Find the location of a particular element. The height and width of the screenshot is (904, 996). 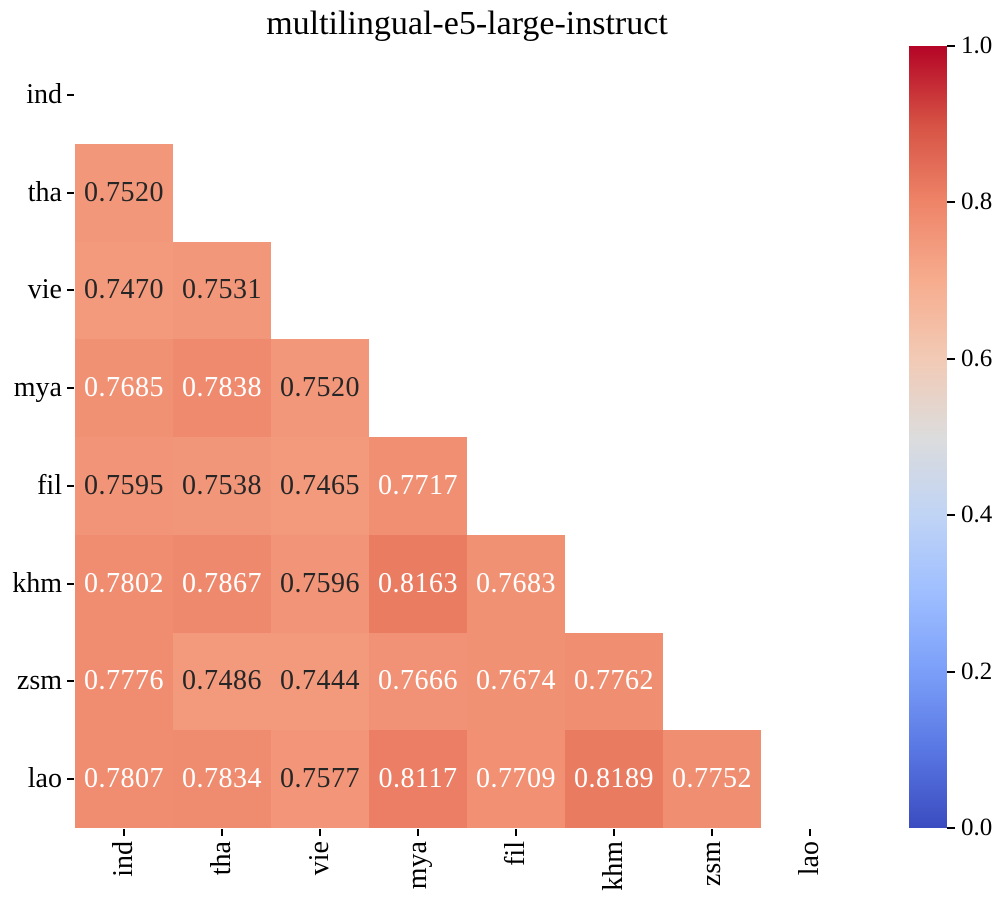

heatmap-cell: 0.7838 is located at coordinates (222, 388).